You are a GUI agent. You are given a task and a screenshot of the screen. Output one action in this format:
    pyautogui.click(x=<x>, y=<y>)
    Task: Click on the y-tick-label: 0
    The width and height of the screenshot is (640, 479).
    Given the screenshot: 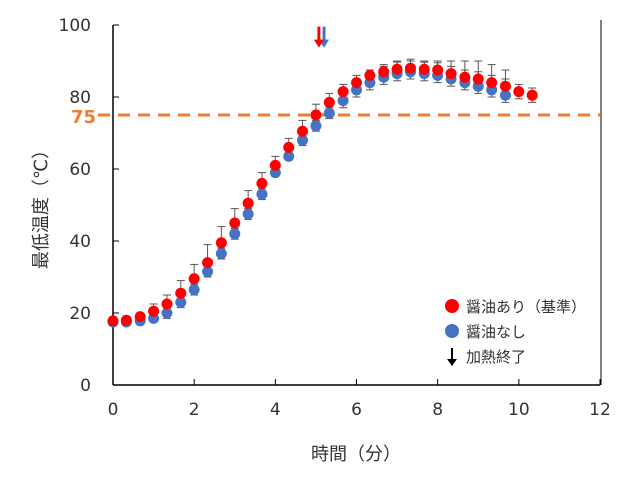 What is the action you would take?
    pyautogui.click(x=85, y=386)
    